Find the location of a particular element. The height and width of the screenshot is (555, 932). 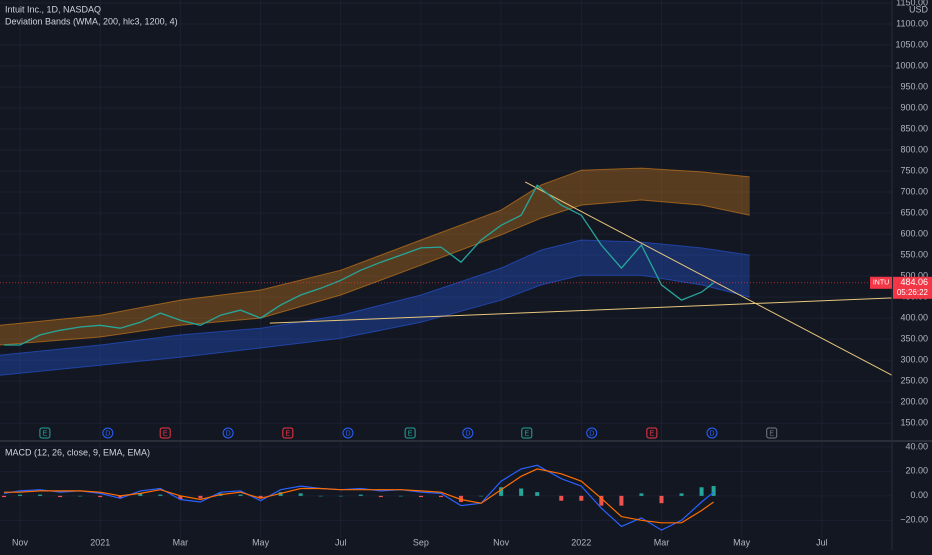

y-tick-label: −20.00 is located at coordinates (914, 520).